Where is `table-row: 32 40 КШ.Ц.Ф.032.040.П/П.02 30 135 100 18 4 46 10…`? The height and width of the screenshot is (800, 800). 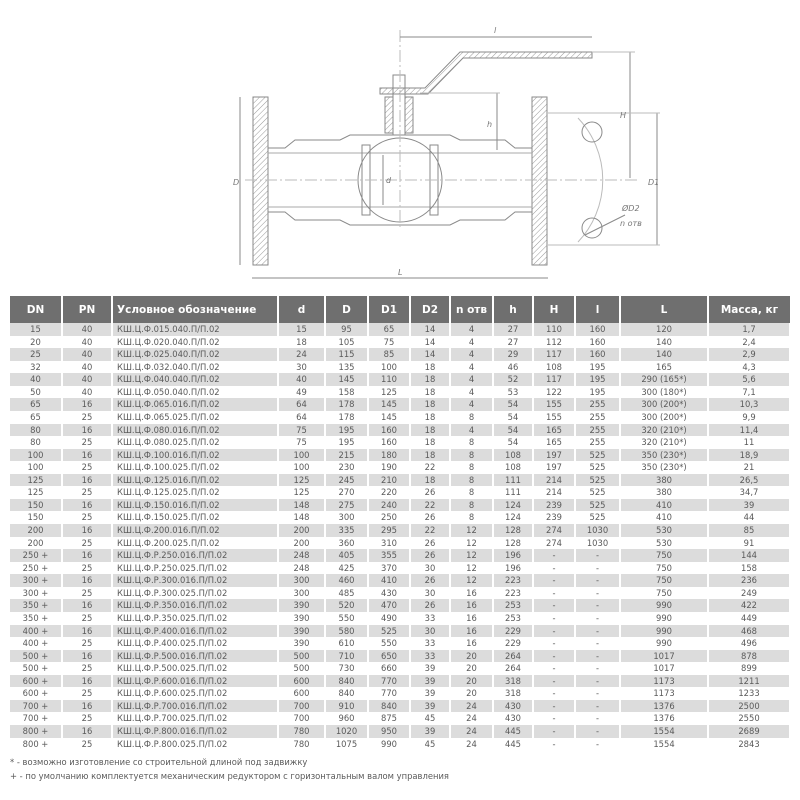 table-row: 32 40 КШ.Ц.Ф.032.040.П/П.02 30 135 100 18 4 46 10… is located at coordinates (400, 367).